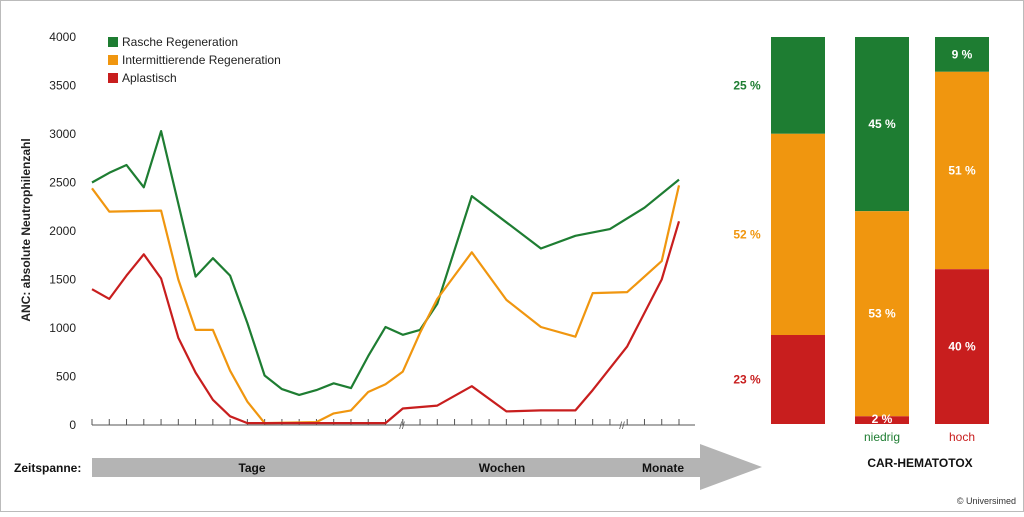  Describe the element at coordinates (919, 463) in the screenshot. I see `bar-group-label: CAR-HEMATOTOX` at that location.